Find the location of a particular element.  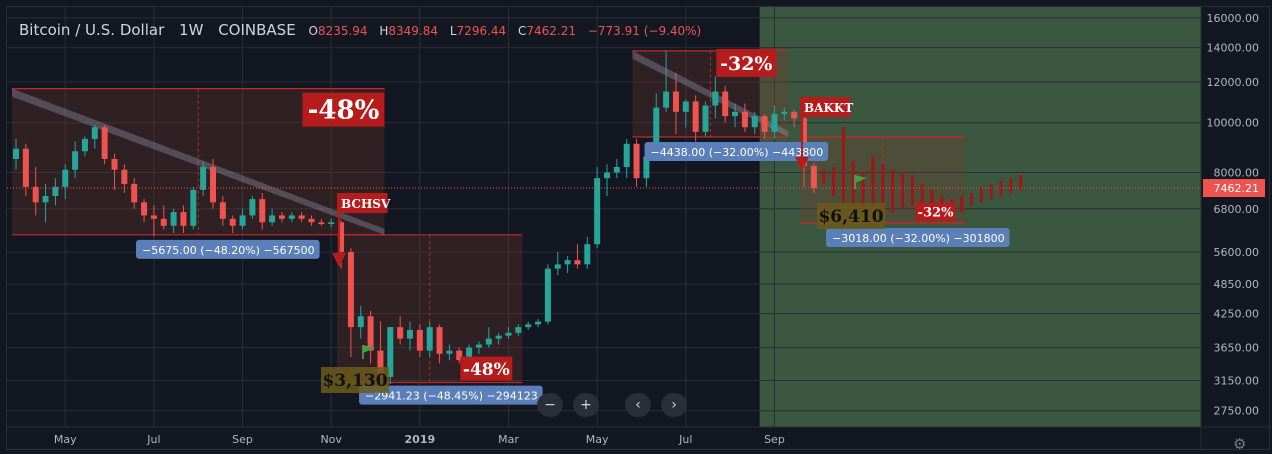

x-tick-label: Mar is located at coordinates (508, 439).